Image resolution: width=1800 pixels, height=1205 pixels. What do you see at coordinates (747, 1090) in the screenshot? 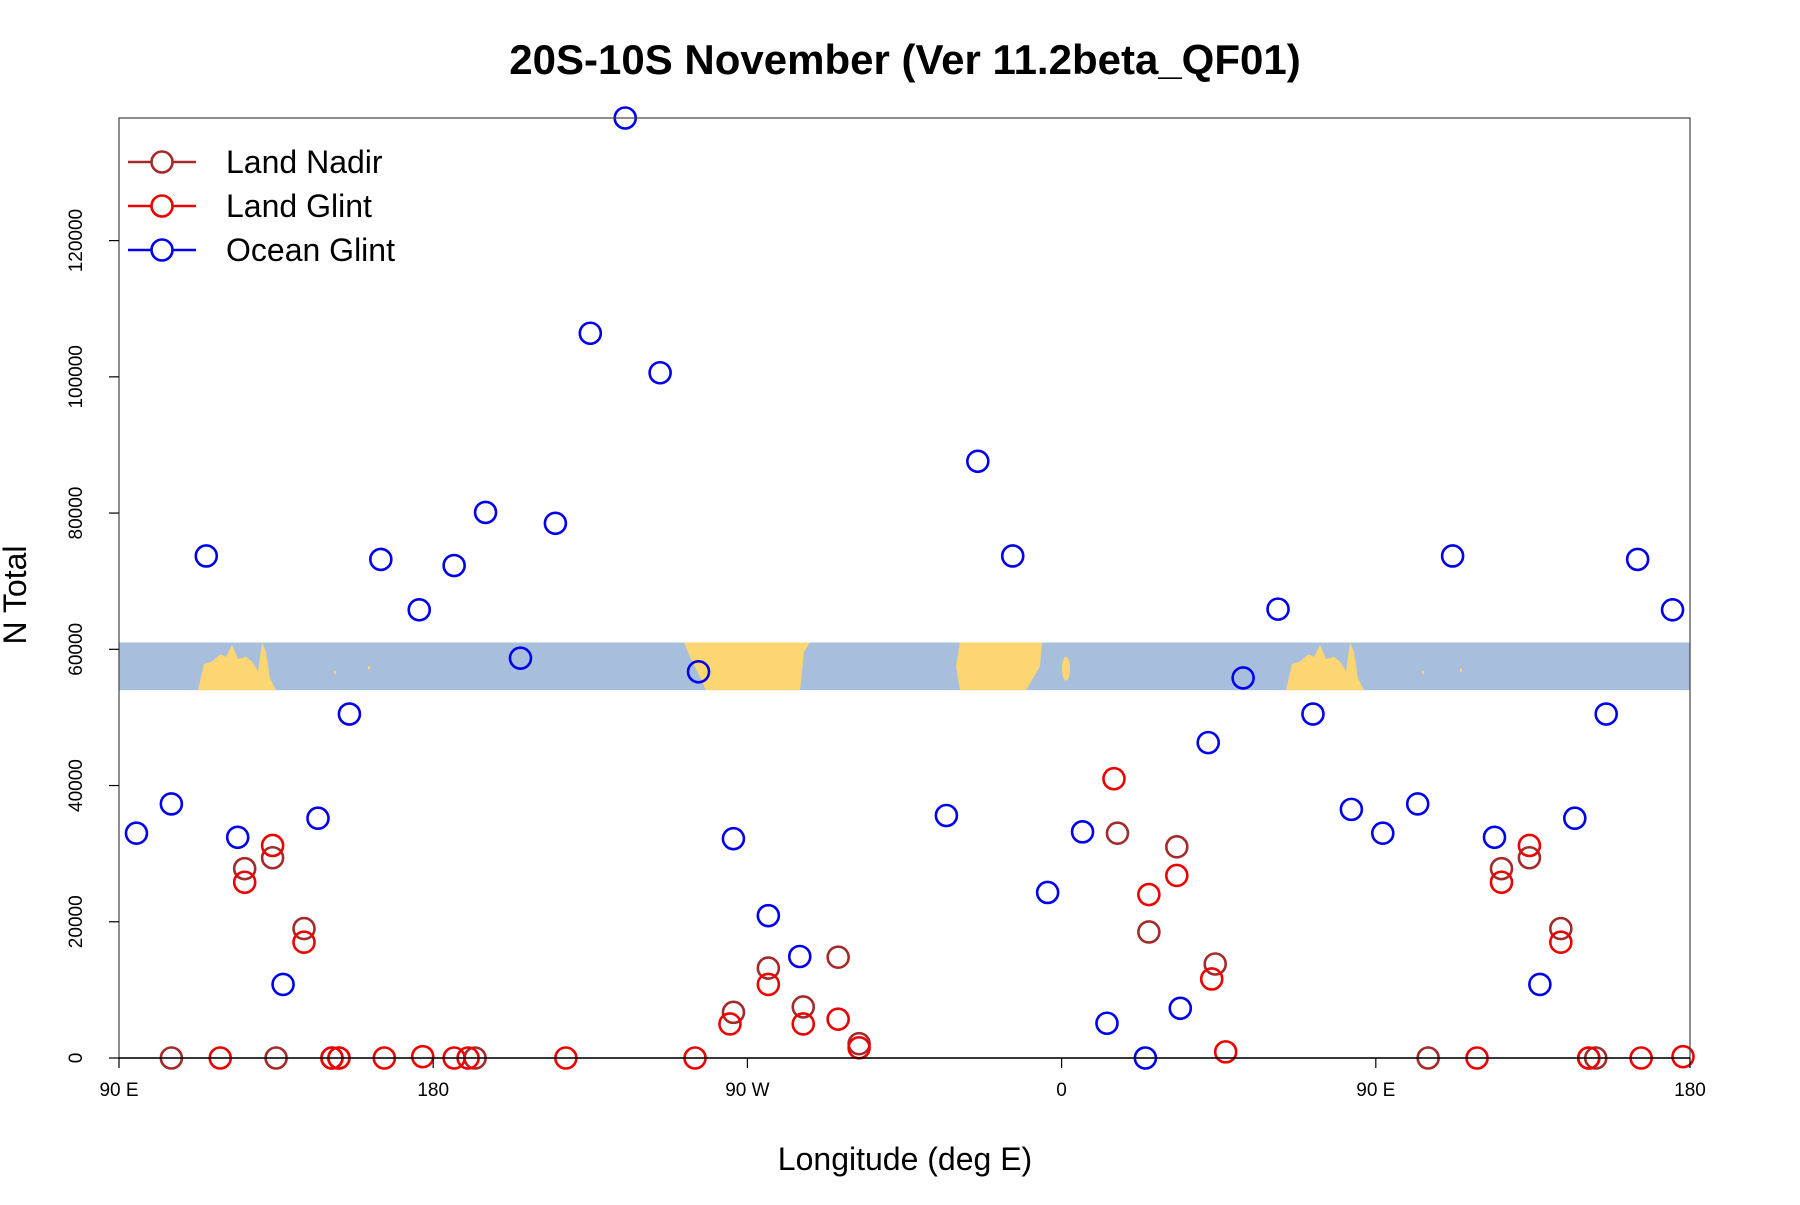
I see `x-tick-label-2: 90 W` at bounding box center [747, 1090].